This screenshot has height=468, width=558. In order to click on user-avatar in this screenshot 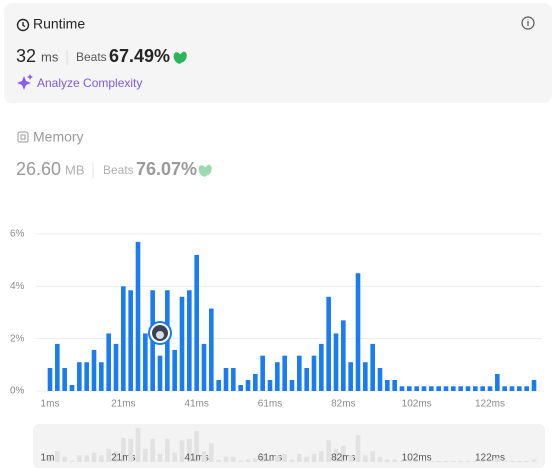, I will do `click(160, 333)`.